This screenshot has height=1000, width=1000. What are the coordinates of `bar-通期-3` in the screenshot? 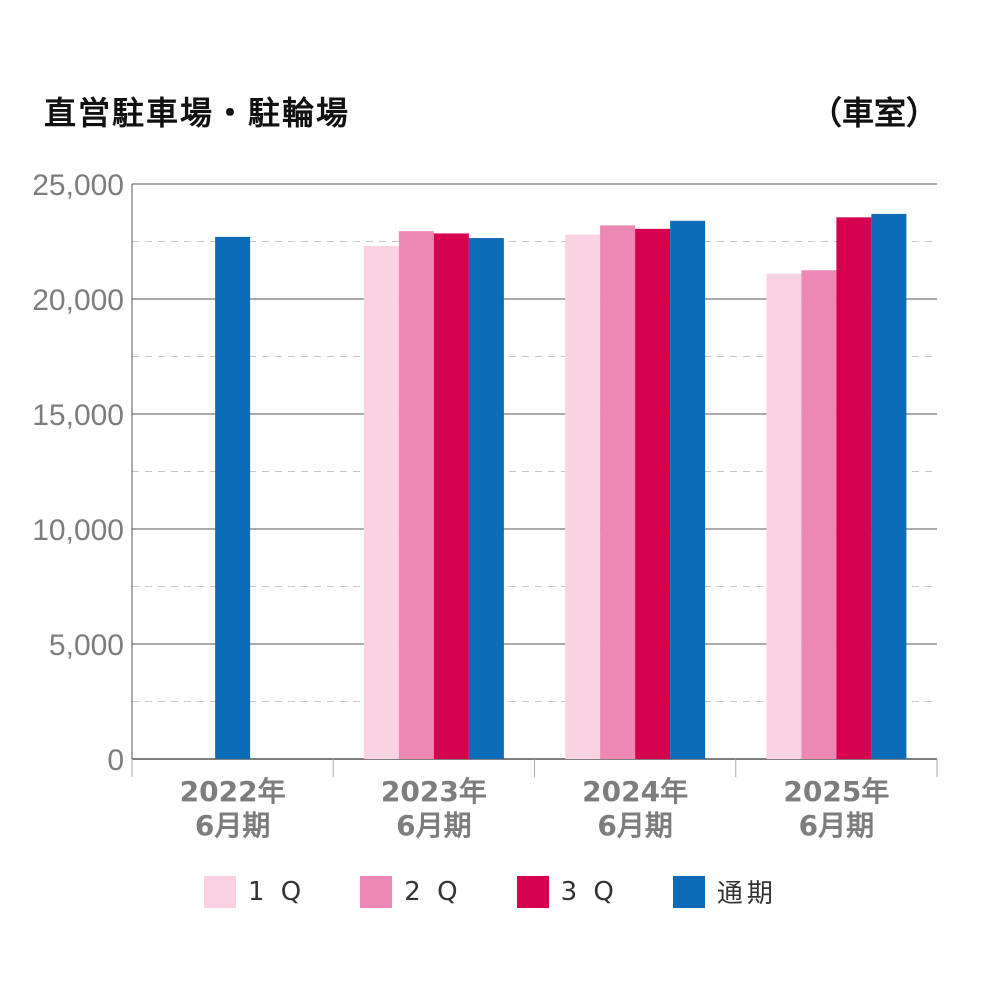 It's located at (889, 486).